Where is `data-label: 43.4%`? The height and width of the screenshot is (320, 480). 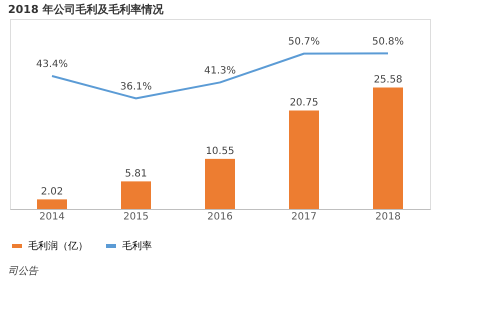 data-label: 43.4% is located at coordinates (52, 64).